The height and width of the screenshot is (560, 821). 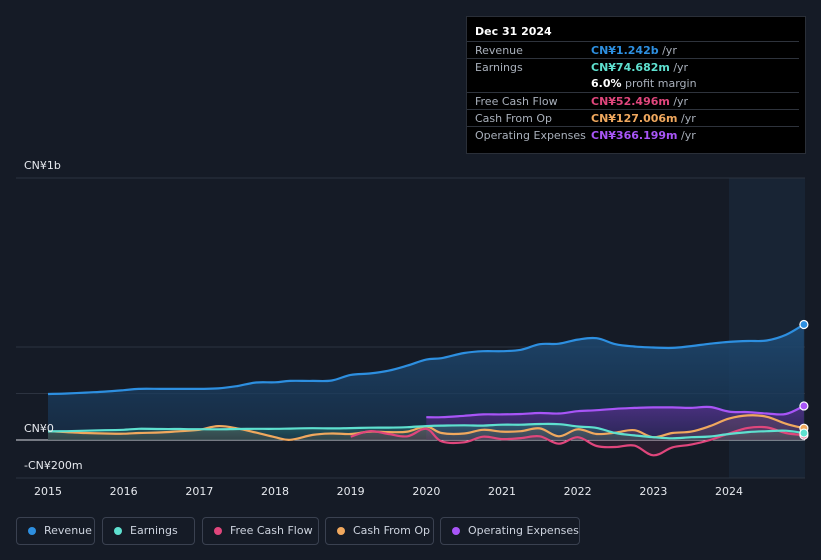 I want to click on legend-item-cash-from-op: Cash From Op, so click(x=379, y=531).